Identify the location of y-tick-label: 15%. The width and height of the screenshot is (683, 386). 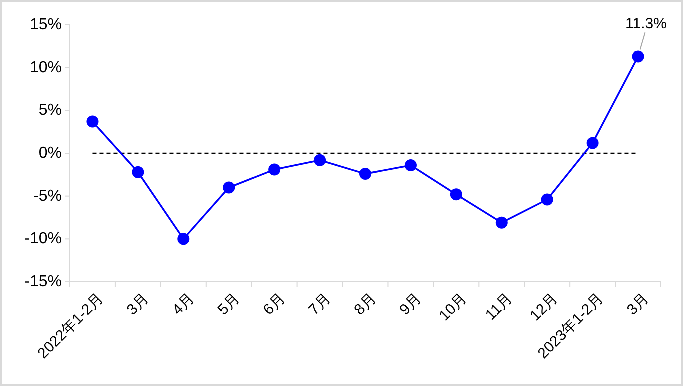
(46, 25).